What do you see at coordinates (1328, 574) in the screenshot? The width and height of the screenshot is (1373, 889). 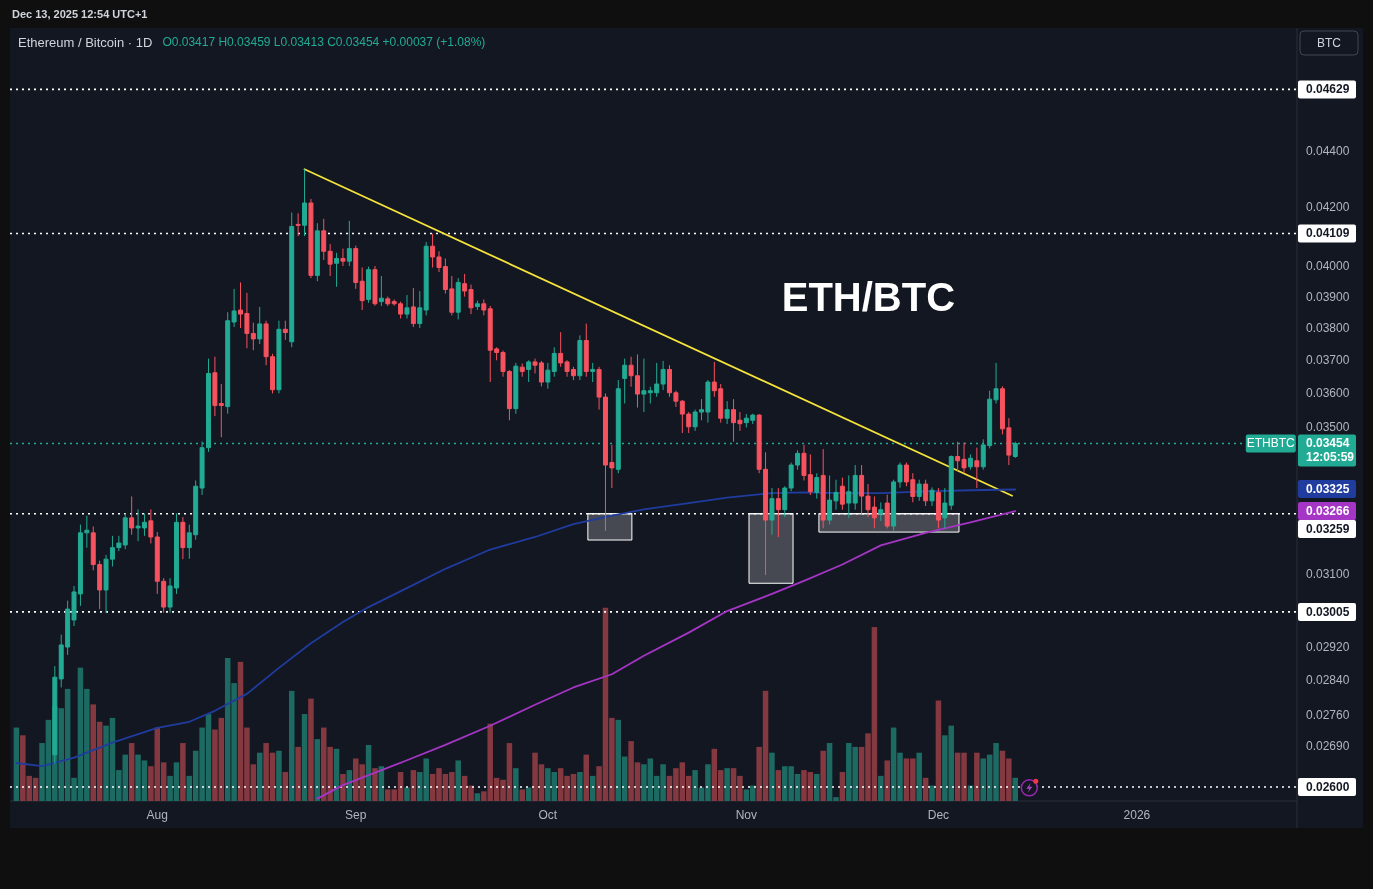 I see `y-tick-label: 0.03100` at bounding box center [1328, 574].